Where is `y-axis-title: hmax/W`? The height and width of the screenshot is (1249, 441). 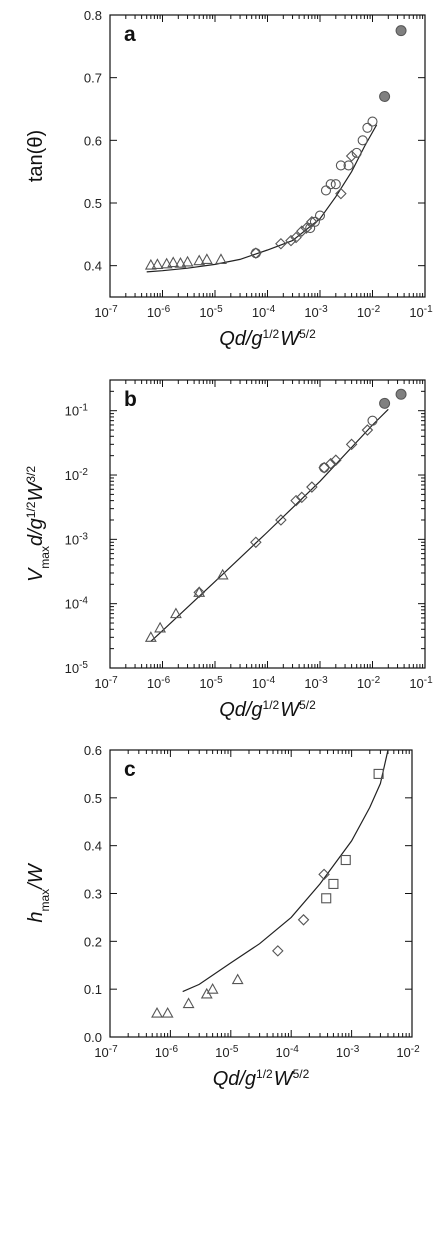
y-axis-title: hmax/W is located at coordinates (38, 892).